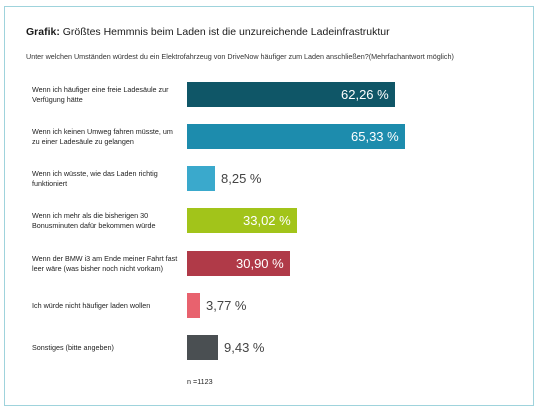 The height and width of the screenshot is (415, 540). I want to click on value-label: 3,77 %, so click(226, 305).